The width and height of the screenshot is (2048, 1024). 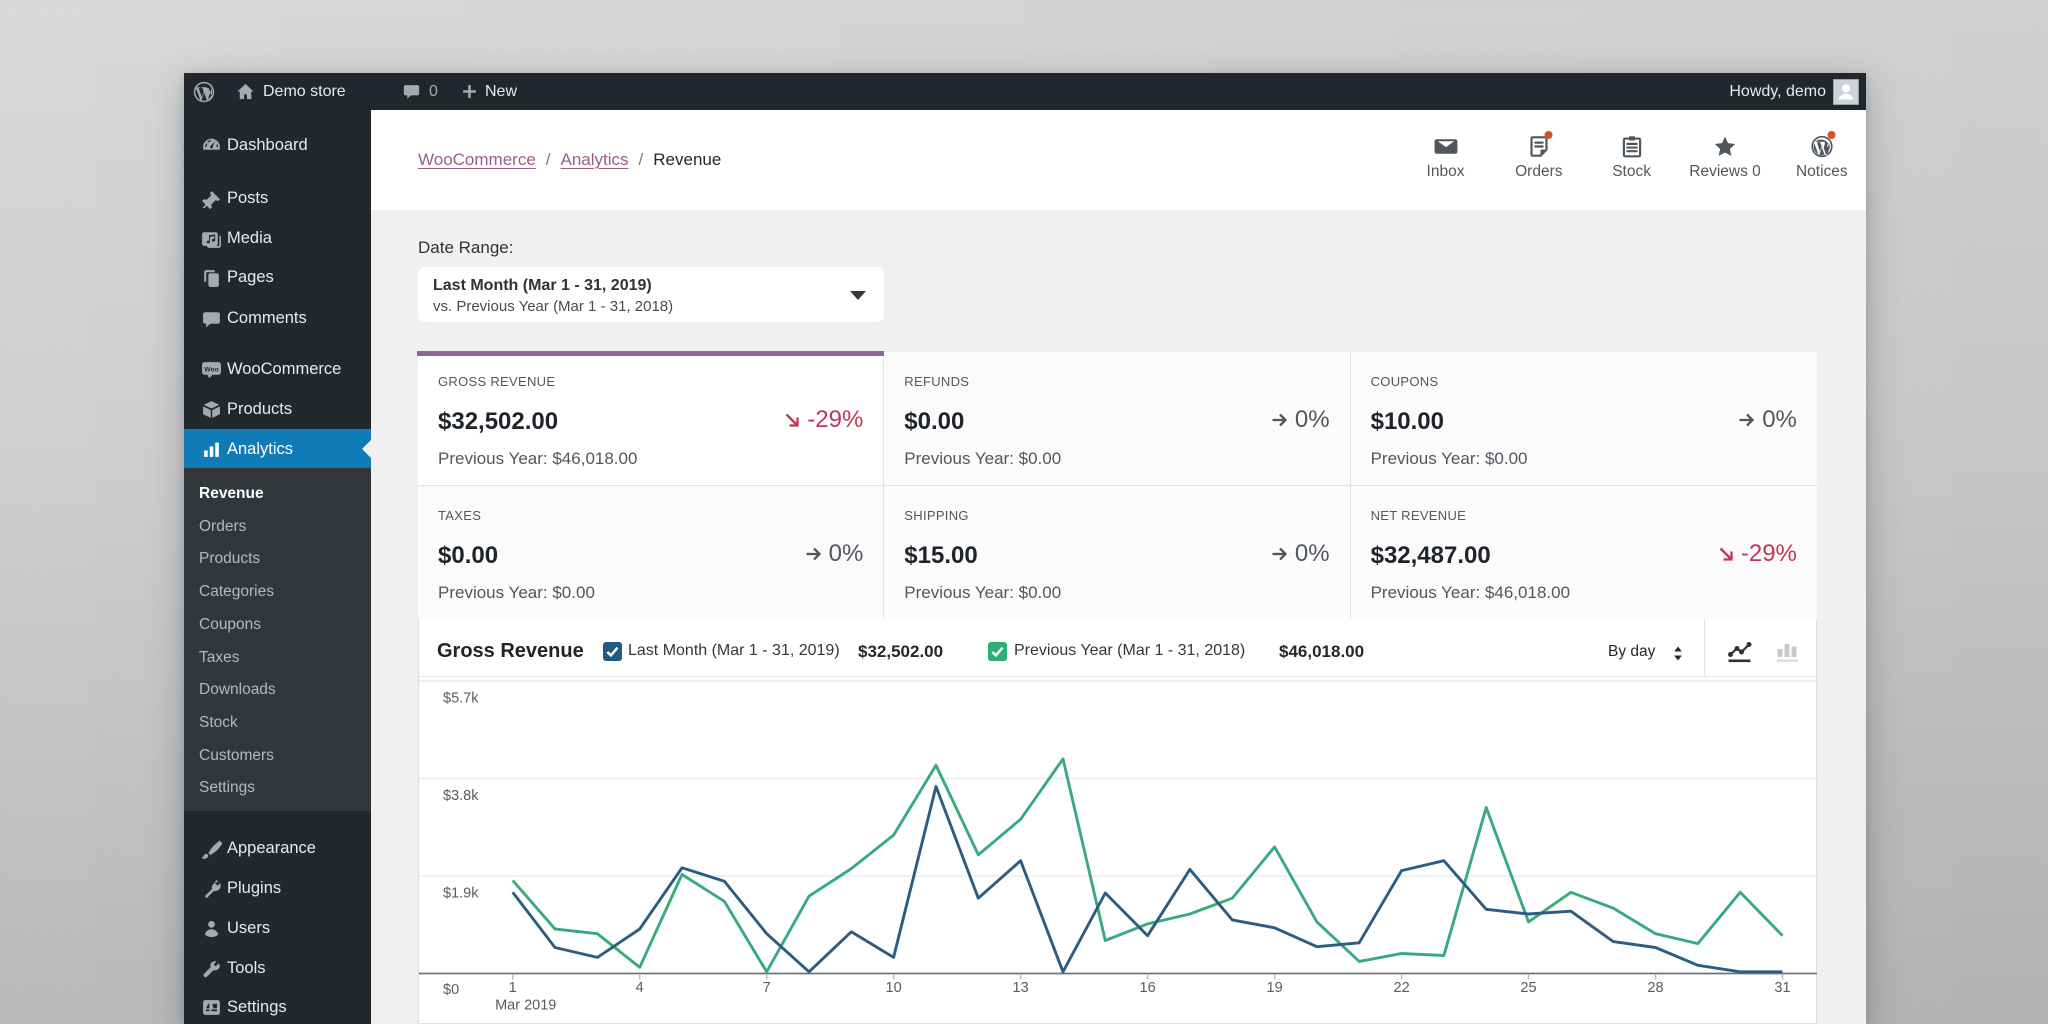 What do you see at coordinates (1021, 988) in the screenshot?
I see `svg-text: 13` at bounding box center [1021, 988].